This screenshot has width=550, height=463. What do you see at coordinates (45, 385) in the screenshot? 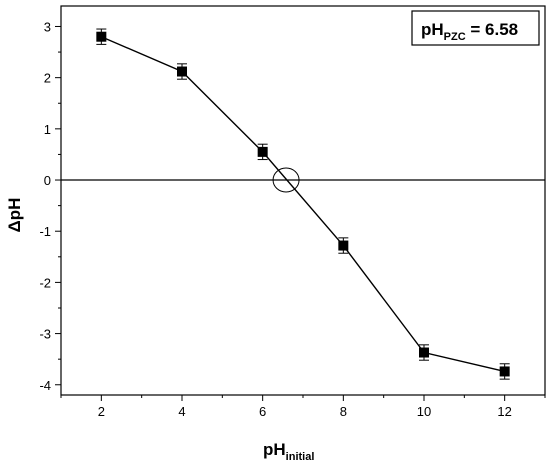
I see `y-tick-label: -4` at bounding box center [45, 385].